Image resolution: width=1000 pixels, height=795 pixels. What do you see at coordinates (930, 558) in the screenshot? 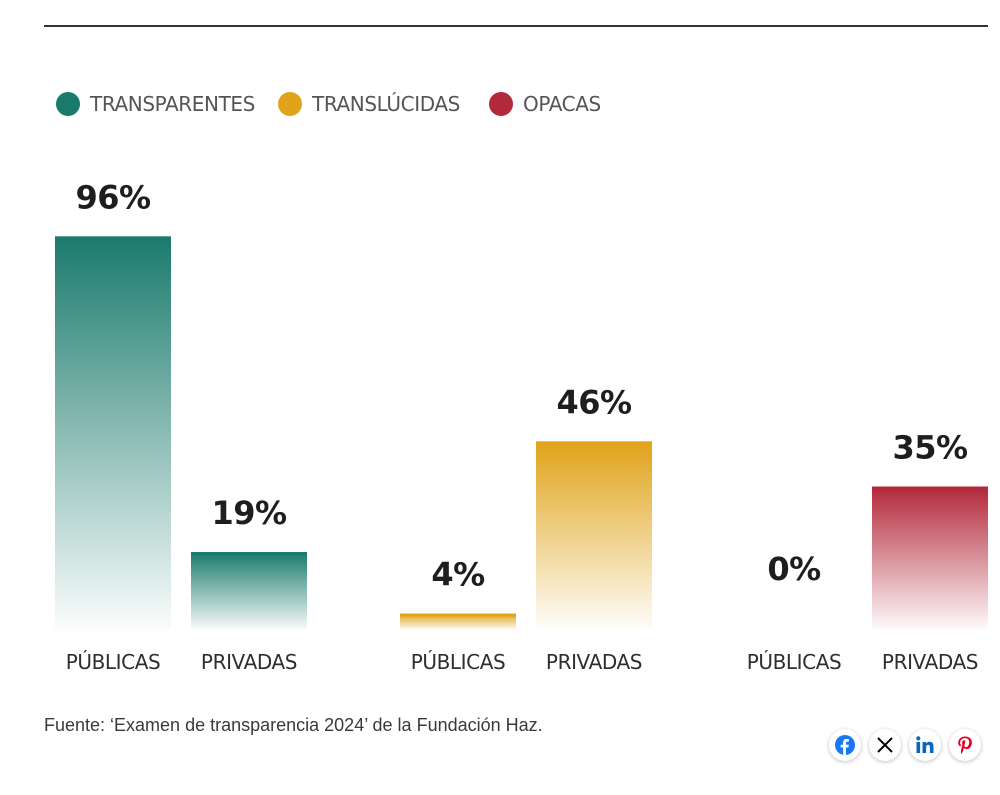
I see `bar-opacas-privadas` at bounding box center [930, 558].